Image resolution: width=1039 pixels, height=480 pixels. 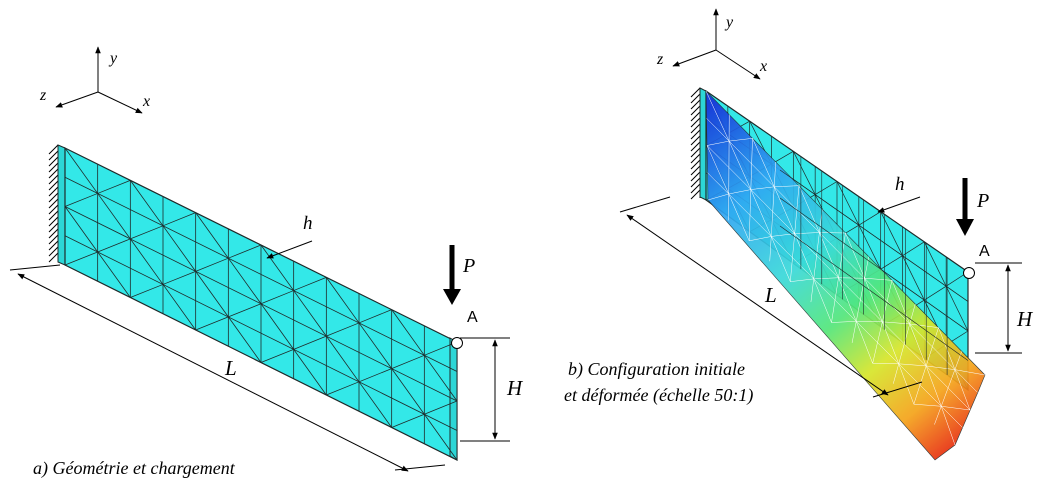 I want to click on length-dimension-b, so click(x=757, y=305).